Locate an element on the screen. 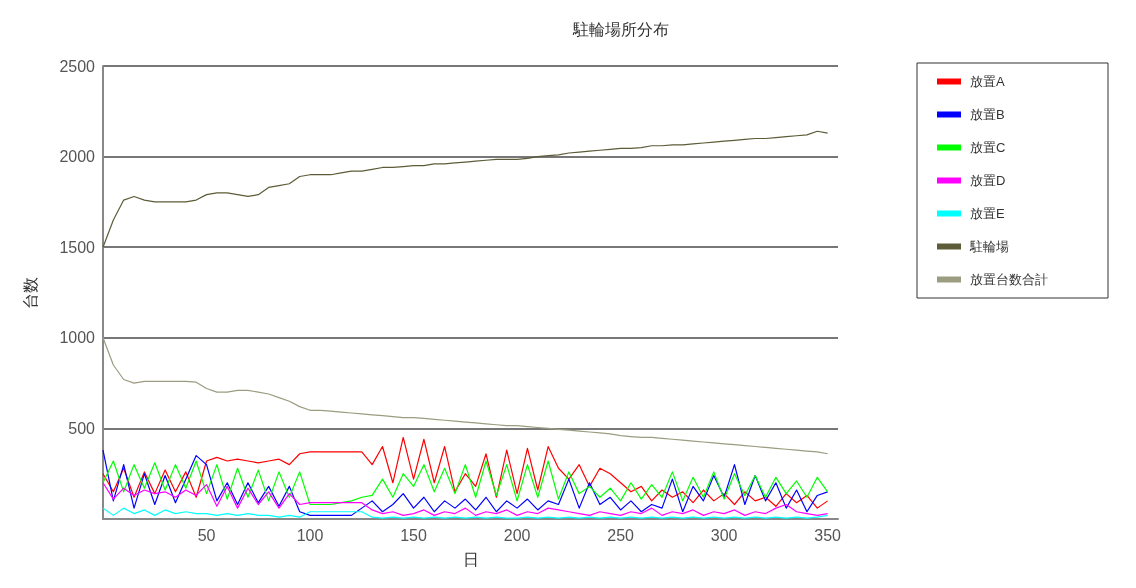  y-tick-label: 2000 is located at coordinates (77, 157).